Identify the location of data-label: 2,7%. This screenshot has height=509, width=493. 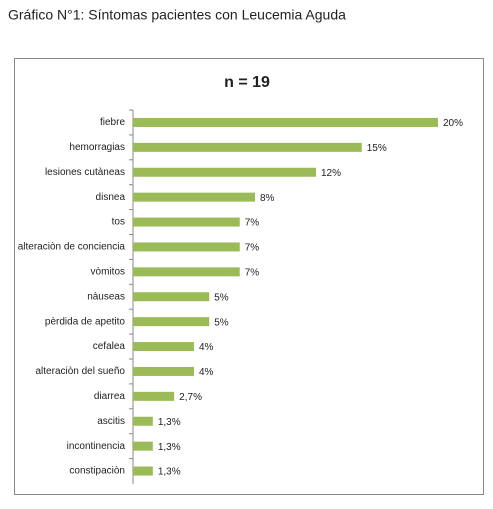
(190, 397).